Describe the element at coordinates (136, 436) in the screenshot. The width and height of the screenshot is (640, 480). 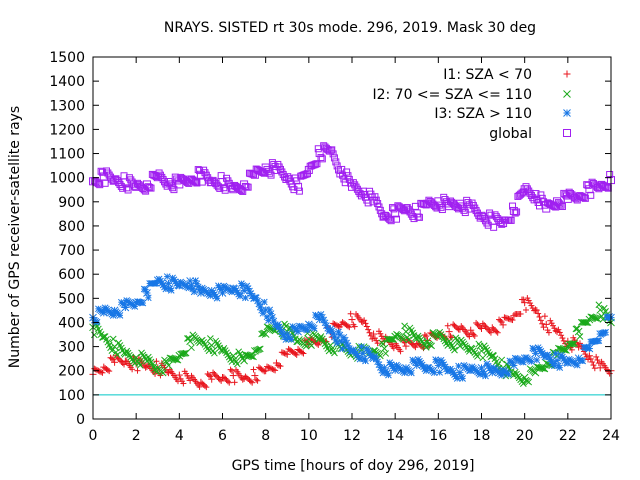
I see `x-tick-label: 2` at that location.